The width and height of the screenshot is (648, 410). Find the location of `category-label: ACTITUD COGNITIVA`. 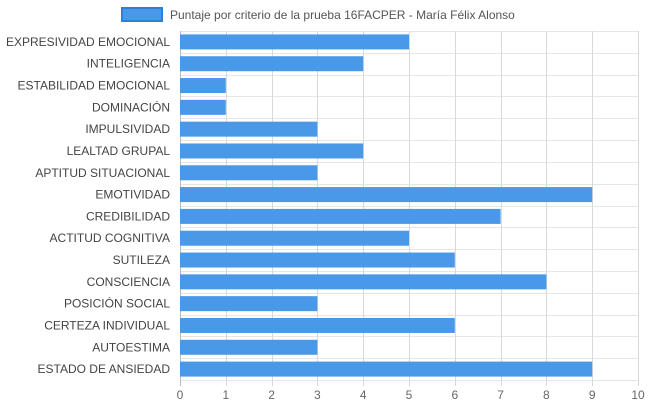

category-label: ACTITUD COGNITIVA is located at coordinates (110, 238).